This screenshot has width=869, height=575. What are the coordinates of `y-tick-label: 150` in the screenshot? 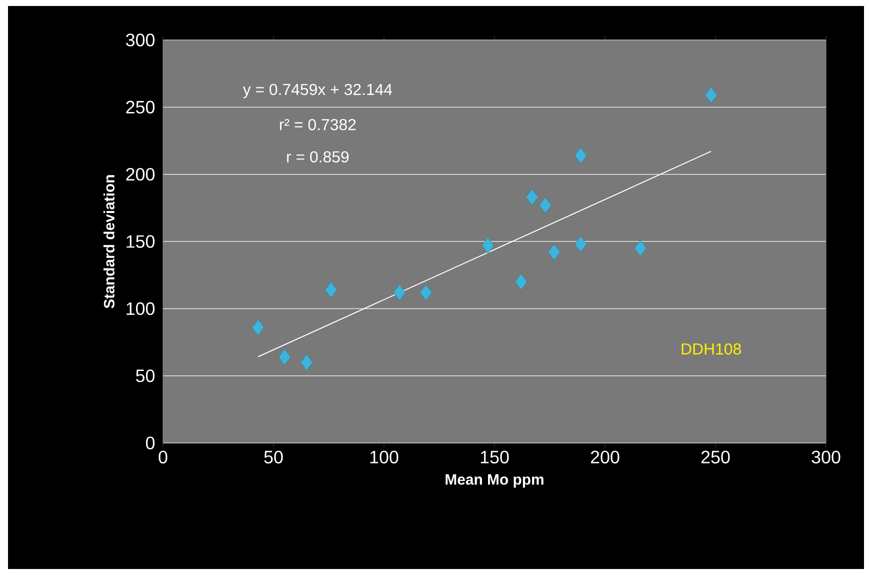 It's located at (140, 241).